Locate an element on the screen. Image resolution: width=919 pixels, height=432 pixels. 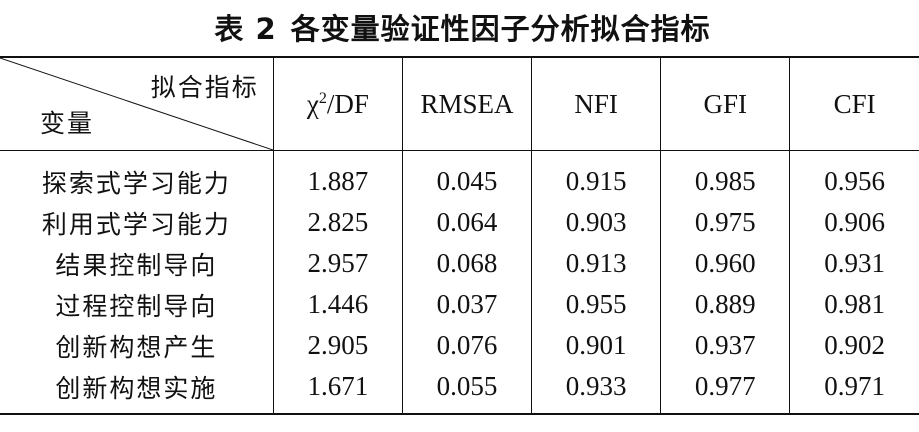
table-cell: 2.825 is located at coordinates (337, 222).